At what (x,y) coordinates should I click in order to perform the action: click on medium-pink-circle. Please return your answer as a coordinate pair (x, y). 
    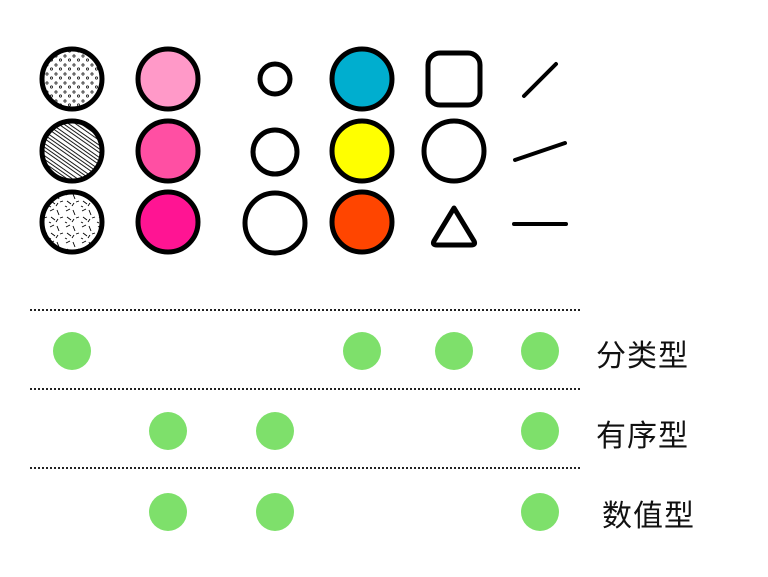
    Looking at the image, I should click on (168, 151).